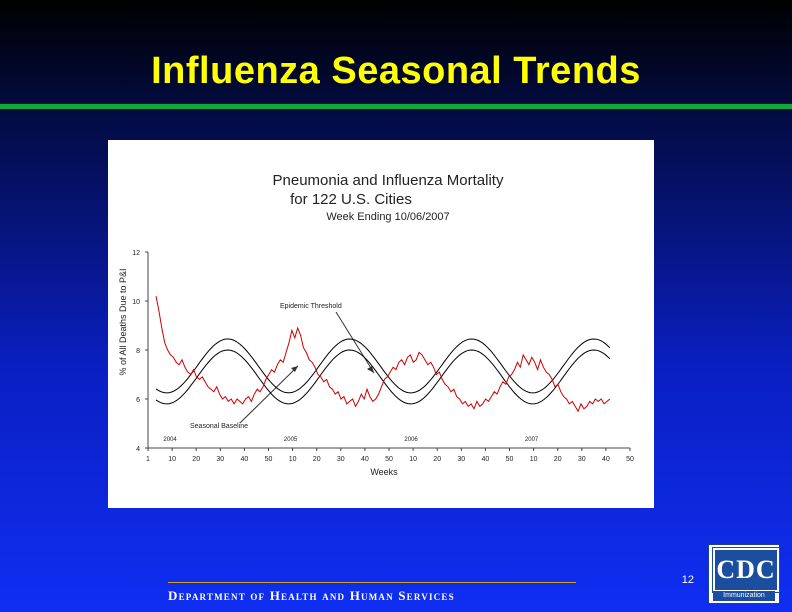 The height and width of the screenshot is (612, 792). I want to click on baseline-annotation: Seasonal Baseline, so click(219, 426).